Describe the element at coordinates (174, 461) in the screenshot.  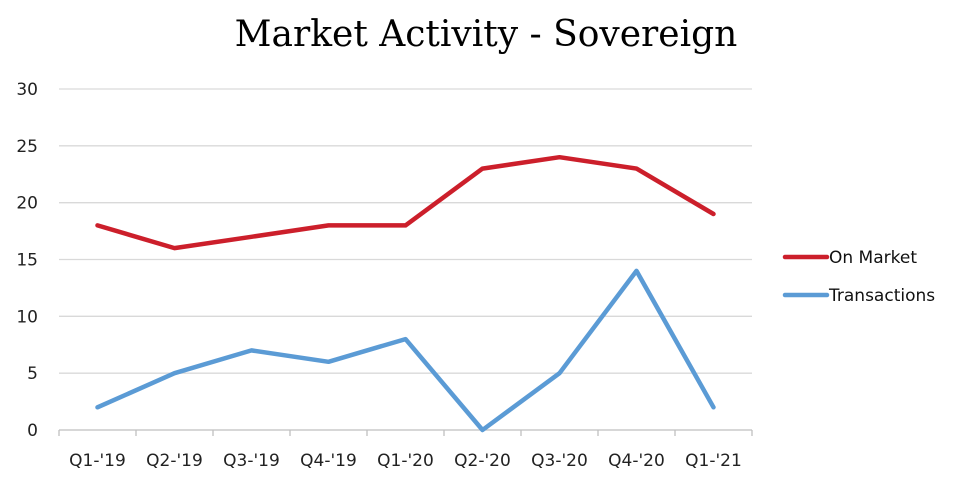
I see `x-tick-label: Q2-'19` at that location.